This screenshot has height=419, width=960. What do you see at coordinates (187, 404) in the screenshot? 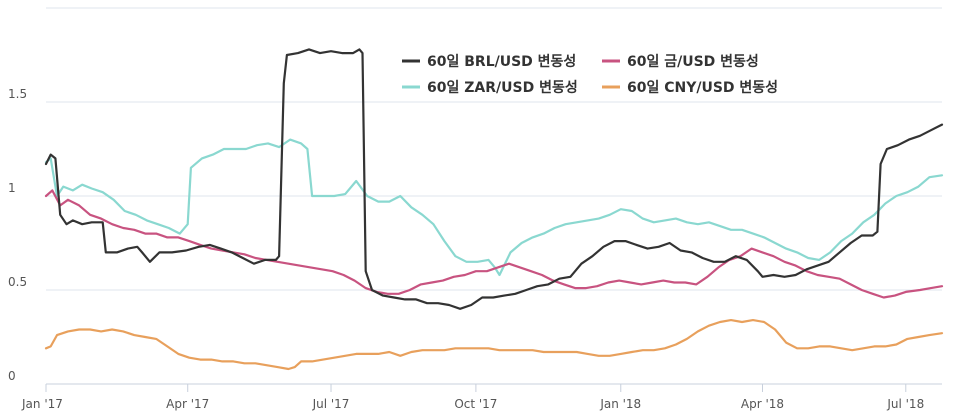
I see `x-tick-label: Apr '17` at bounding box center [187, 404].